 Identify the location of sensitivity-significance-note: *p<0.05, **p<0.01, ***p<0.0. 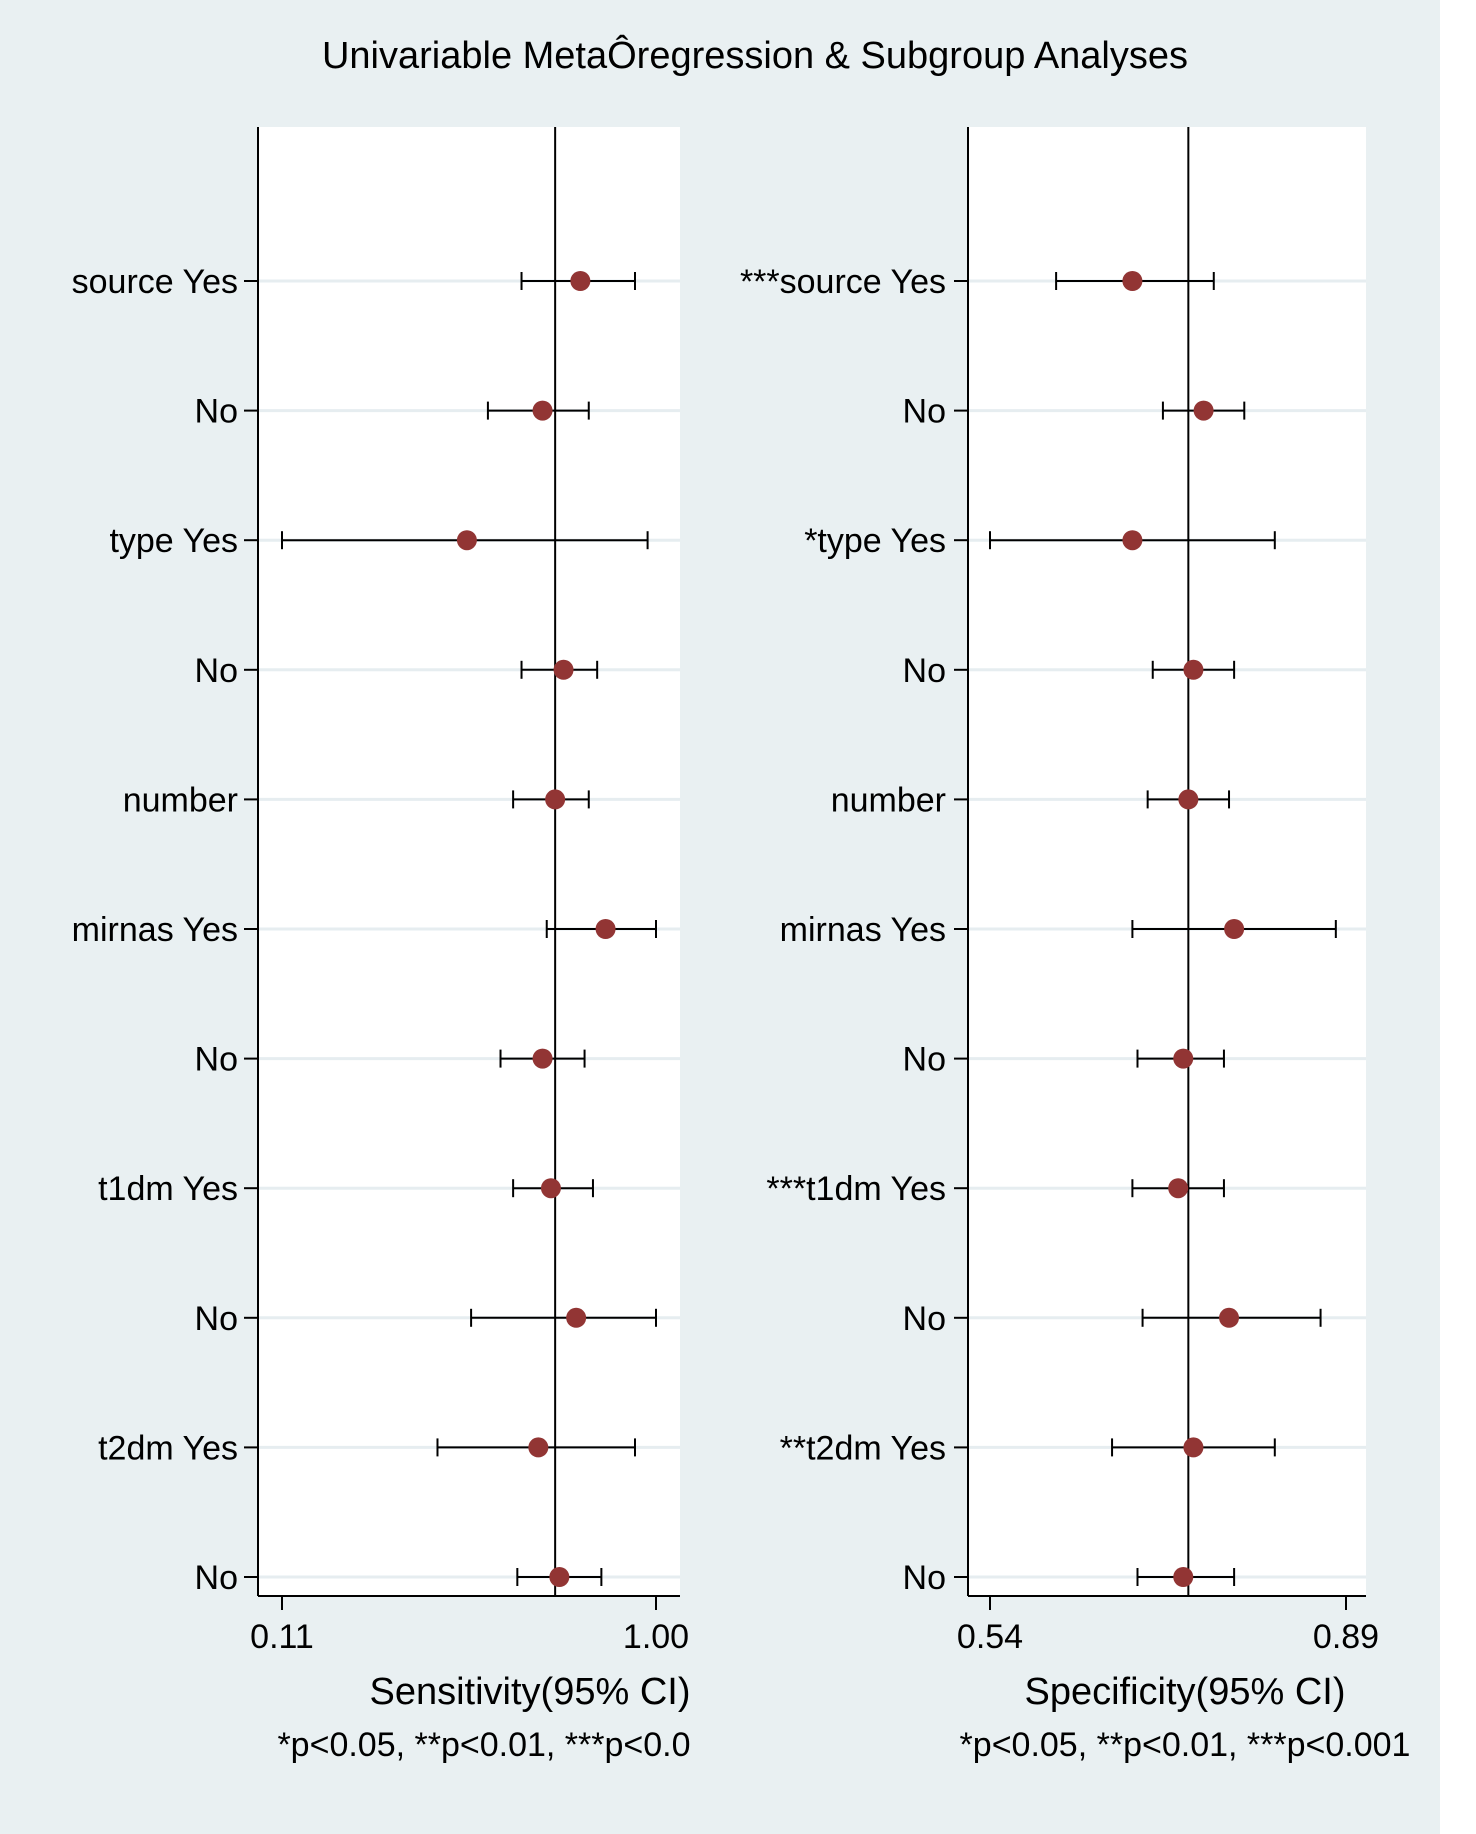
(483, 1745).